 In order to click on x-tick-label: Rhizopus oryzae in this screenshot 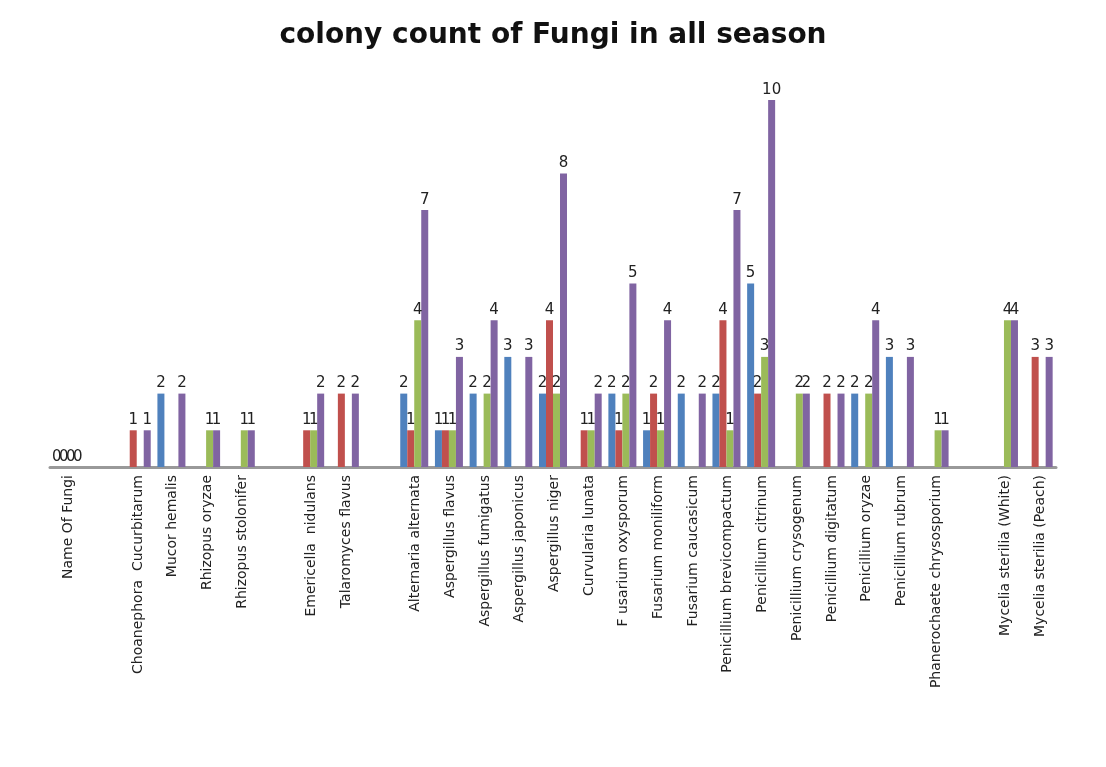, I will do `click(206, 533)`.